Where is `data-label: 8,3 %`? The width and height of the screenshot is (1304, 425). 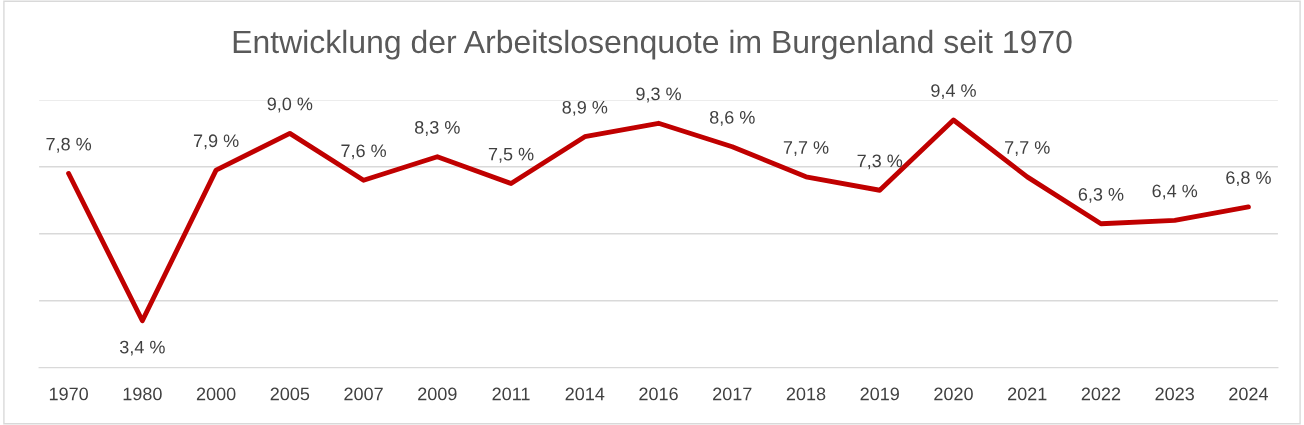 data-label: 8,3 % is located at coordinates (437, 128).